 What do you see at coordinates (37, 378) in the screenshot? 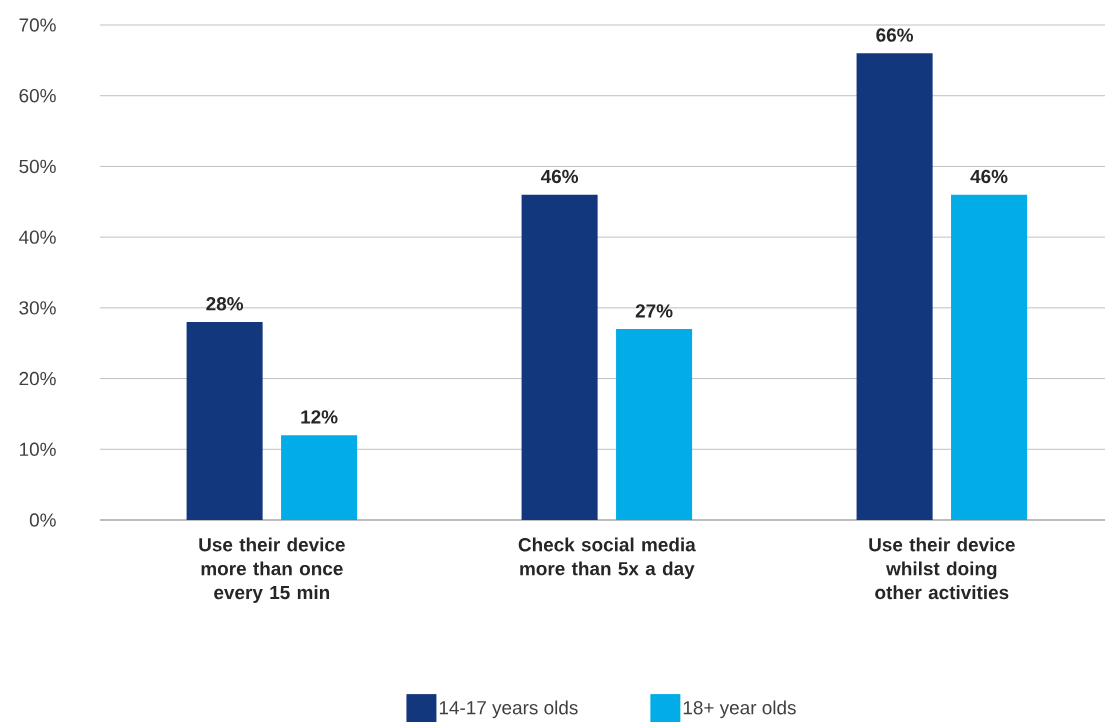
I see `y-tick-label: 20%` at bounding box center [37, 378].